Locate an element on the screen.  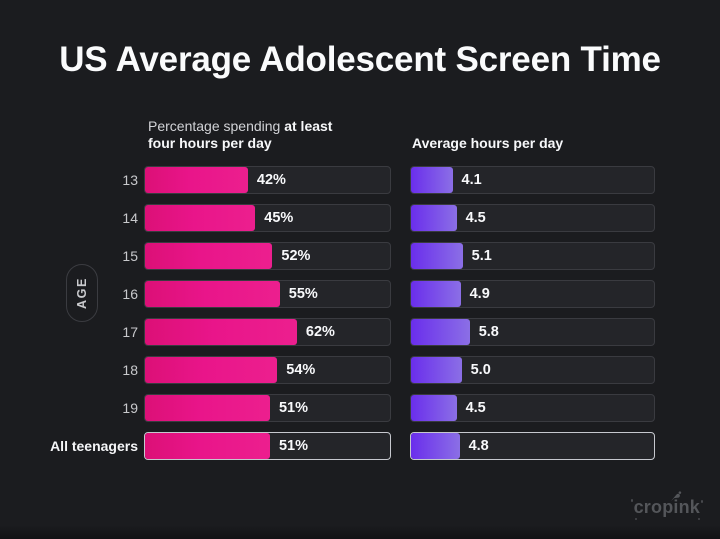
right-bar-track: 4.8 is located at coordinates (532, 446).